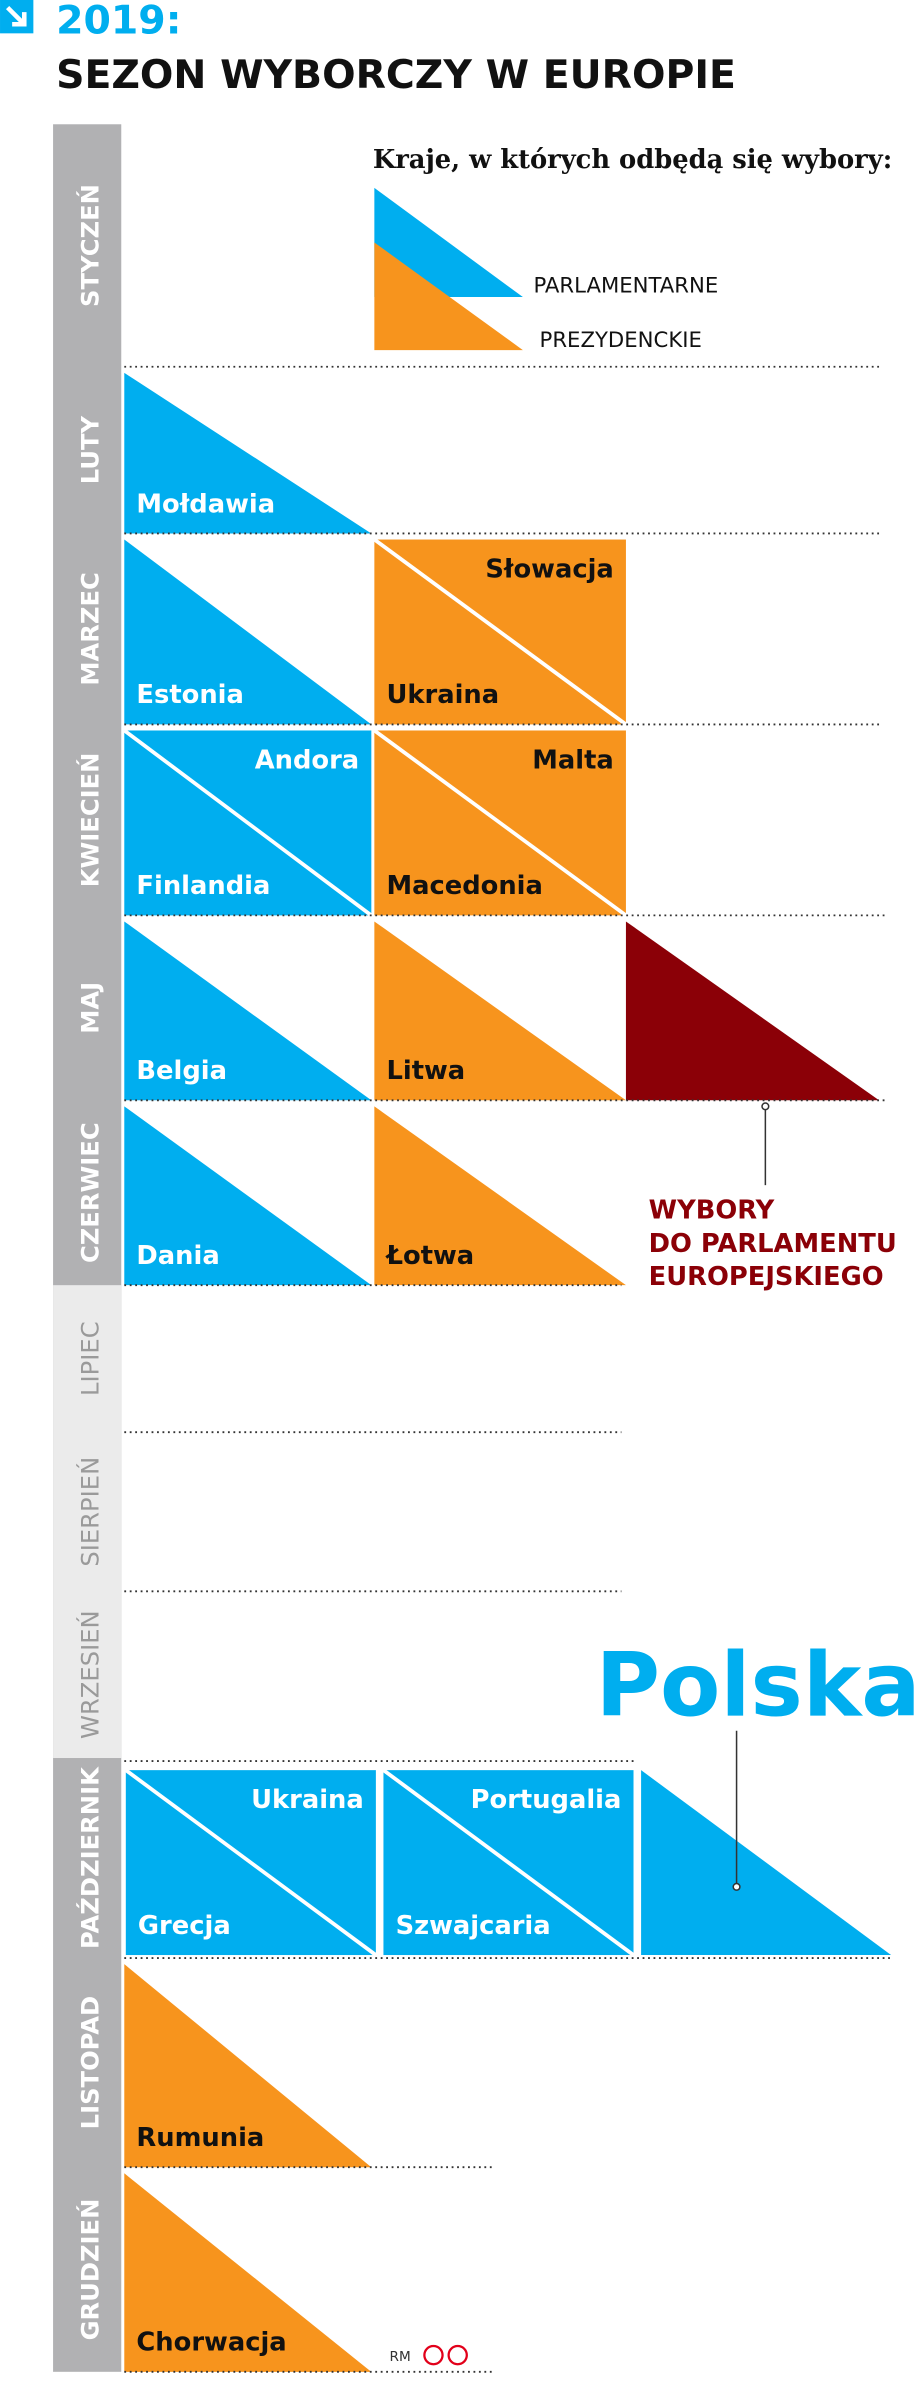 The image size is (923, 2390). What do you see at coordinates (184, 1926) in the screenshot?
I see `country-label: Grecja` at bounding box center [184, 1926].